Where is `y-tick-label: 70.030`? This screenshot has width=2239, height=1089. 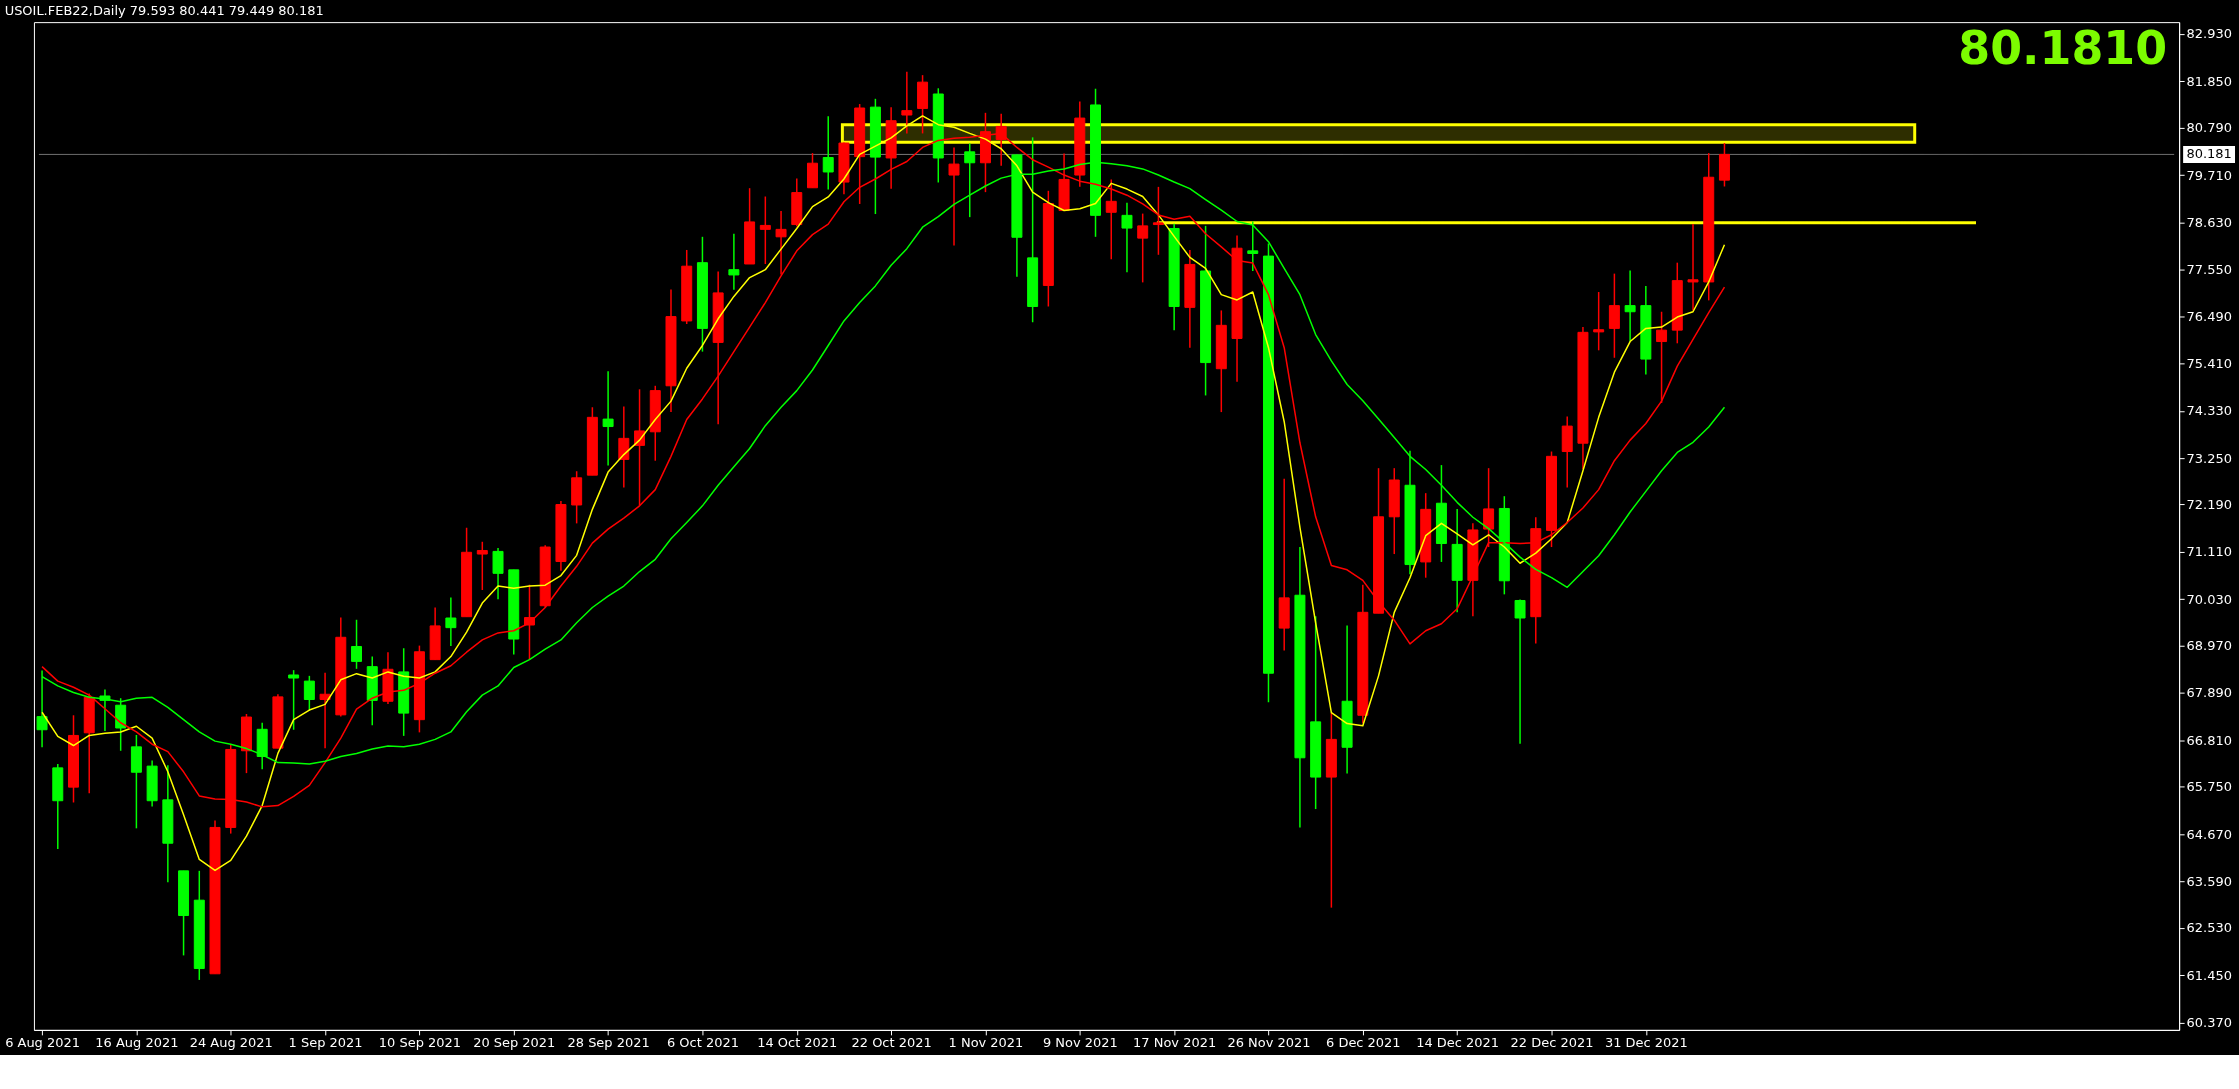
y-tick-label: 70.030 is located at coordinates (2209, 599).